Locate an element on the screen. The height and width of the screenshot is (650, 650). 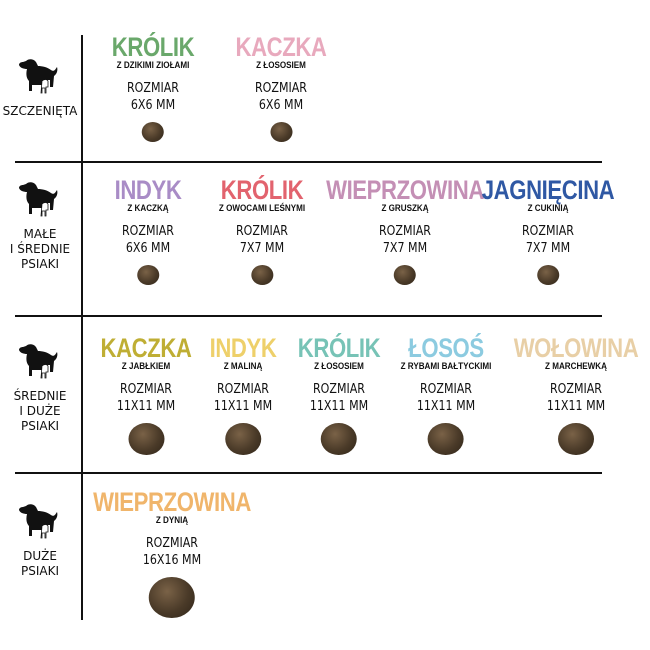
category-label-block: SZCZENIĘTA is located at coordinates (40, 87).